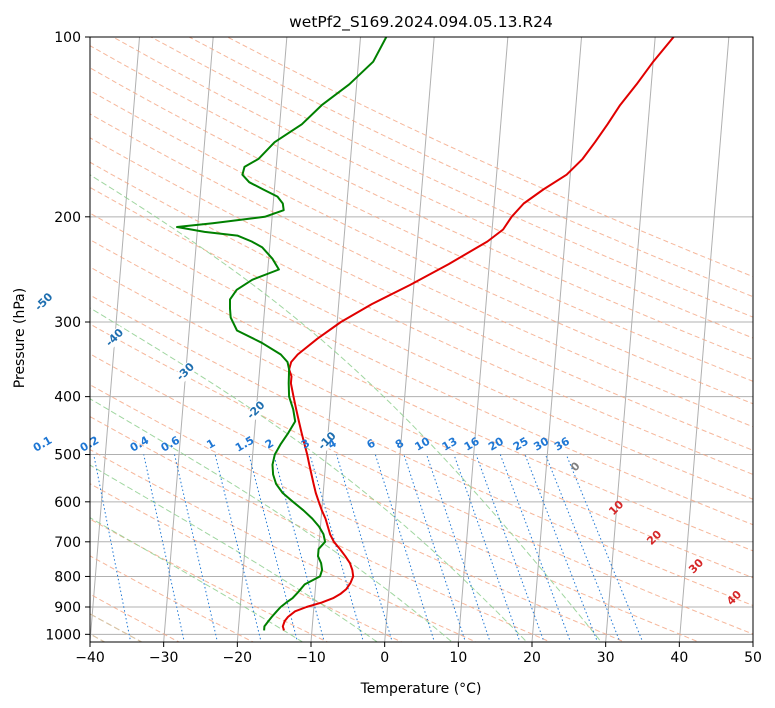 The image size is (775, 708). I want to click on x-tick-label: 50, so click(753, 658).